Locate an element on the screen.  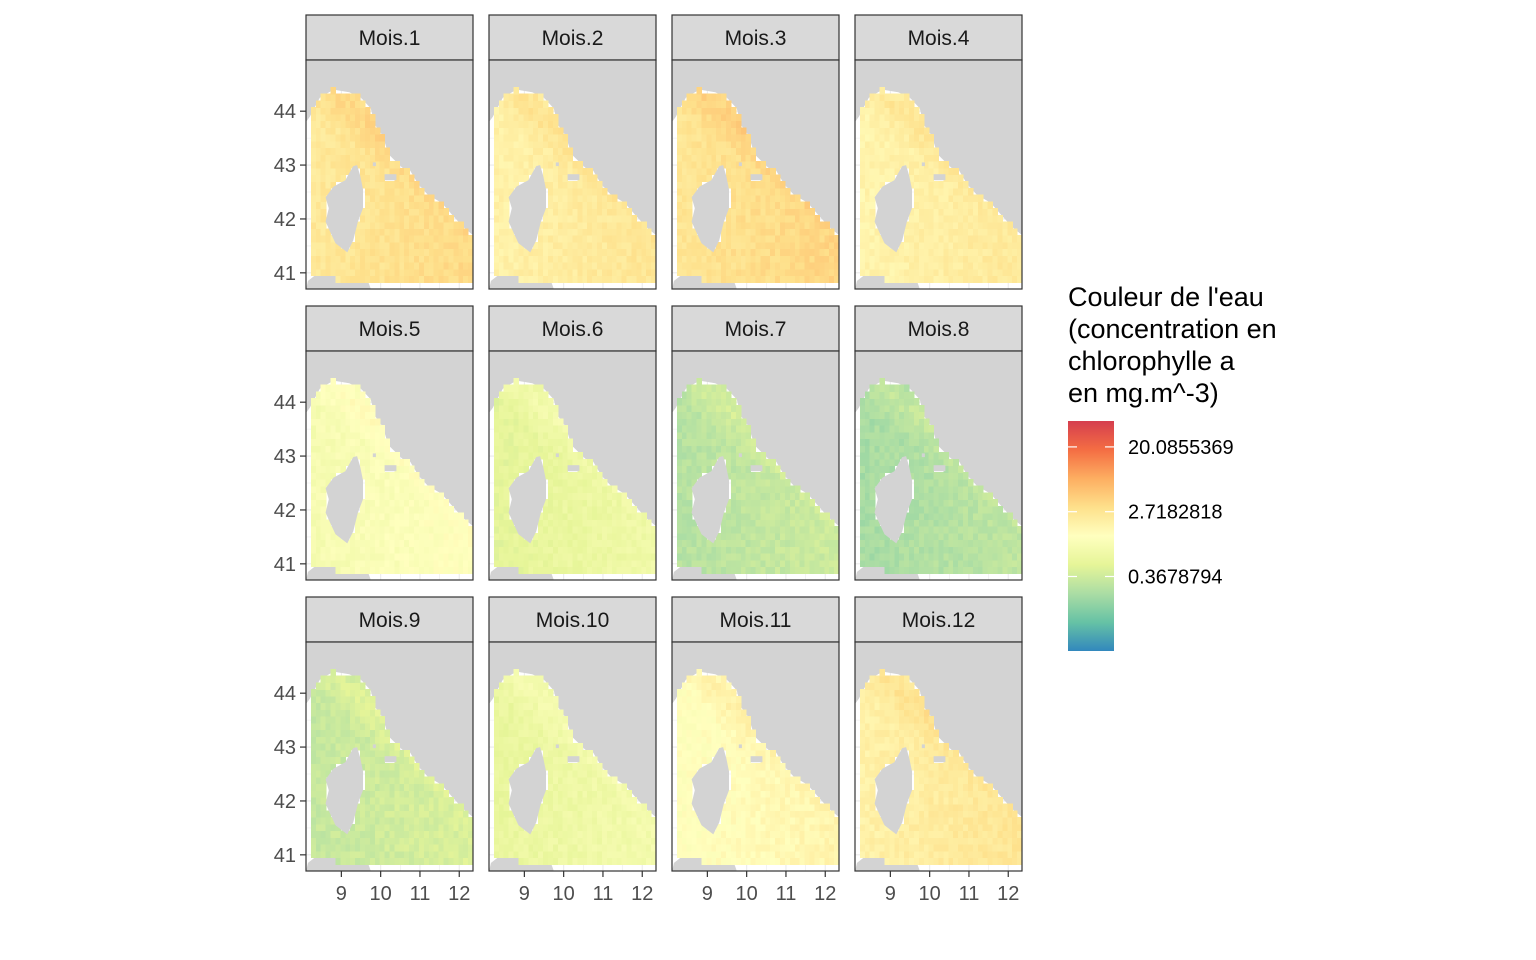
facet-mois-12: Mois.12 9 10 11 12 is located at coordinates (938, 750).